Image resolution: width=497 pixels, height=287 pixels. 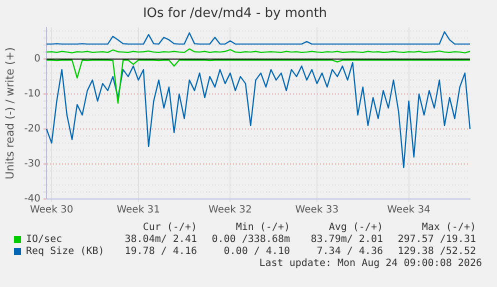 I want to click on text: 0.00 / 4.10, so click(x=257, y=251).